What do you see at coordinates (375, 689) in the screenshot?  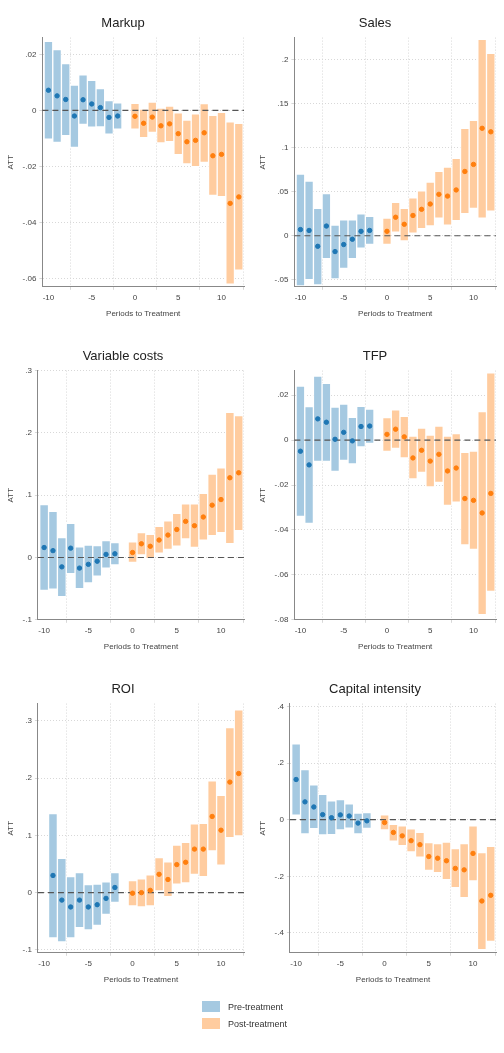 I see `chart-title: Capital intensity` at bounding box center [375, 689].